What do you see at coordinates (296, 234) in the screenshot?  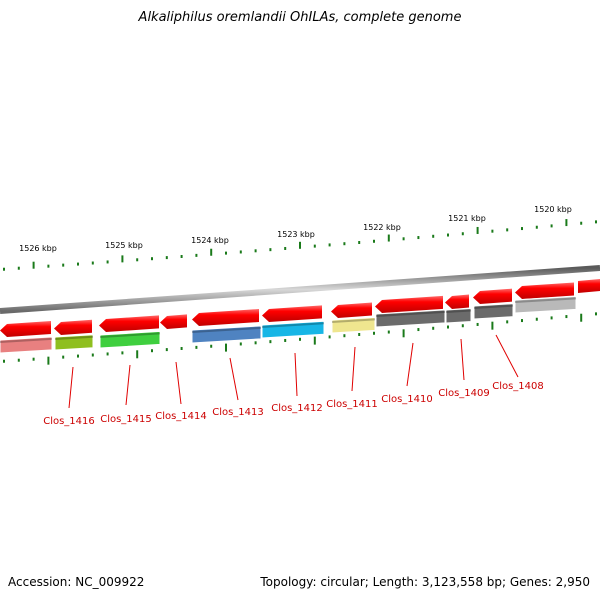 I see `kbp-label: 1523 kbp` at bounding box center [296, 234].